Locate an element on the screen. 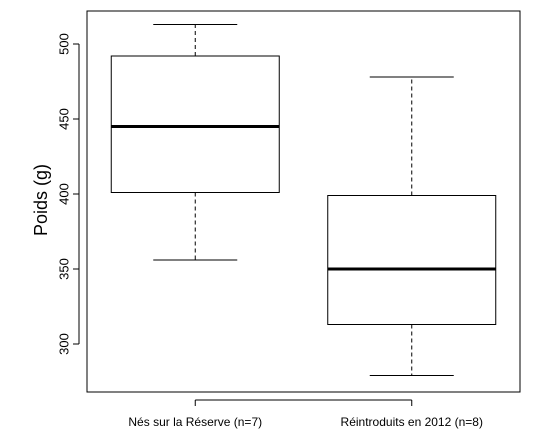  y-tick-label: 500 is located at coordinates (63, 44).